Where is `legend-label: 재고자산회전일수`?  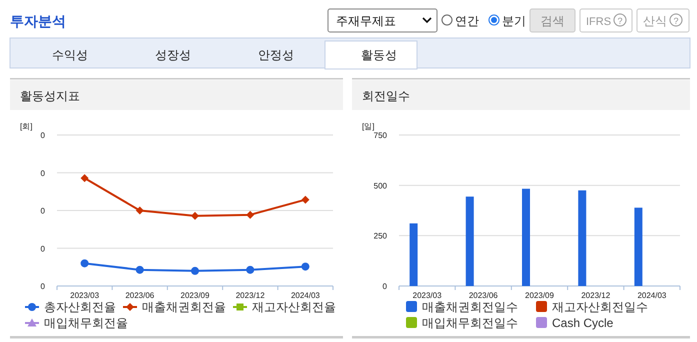
legend-label: 재고자산회전일수 is located at coordinates (600, 307).